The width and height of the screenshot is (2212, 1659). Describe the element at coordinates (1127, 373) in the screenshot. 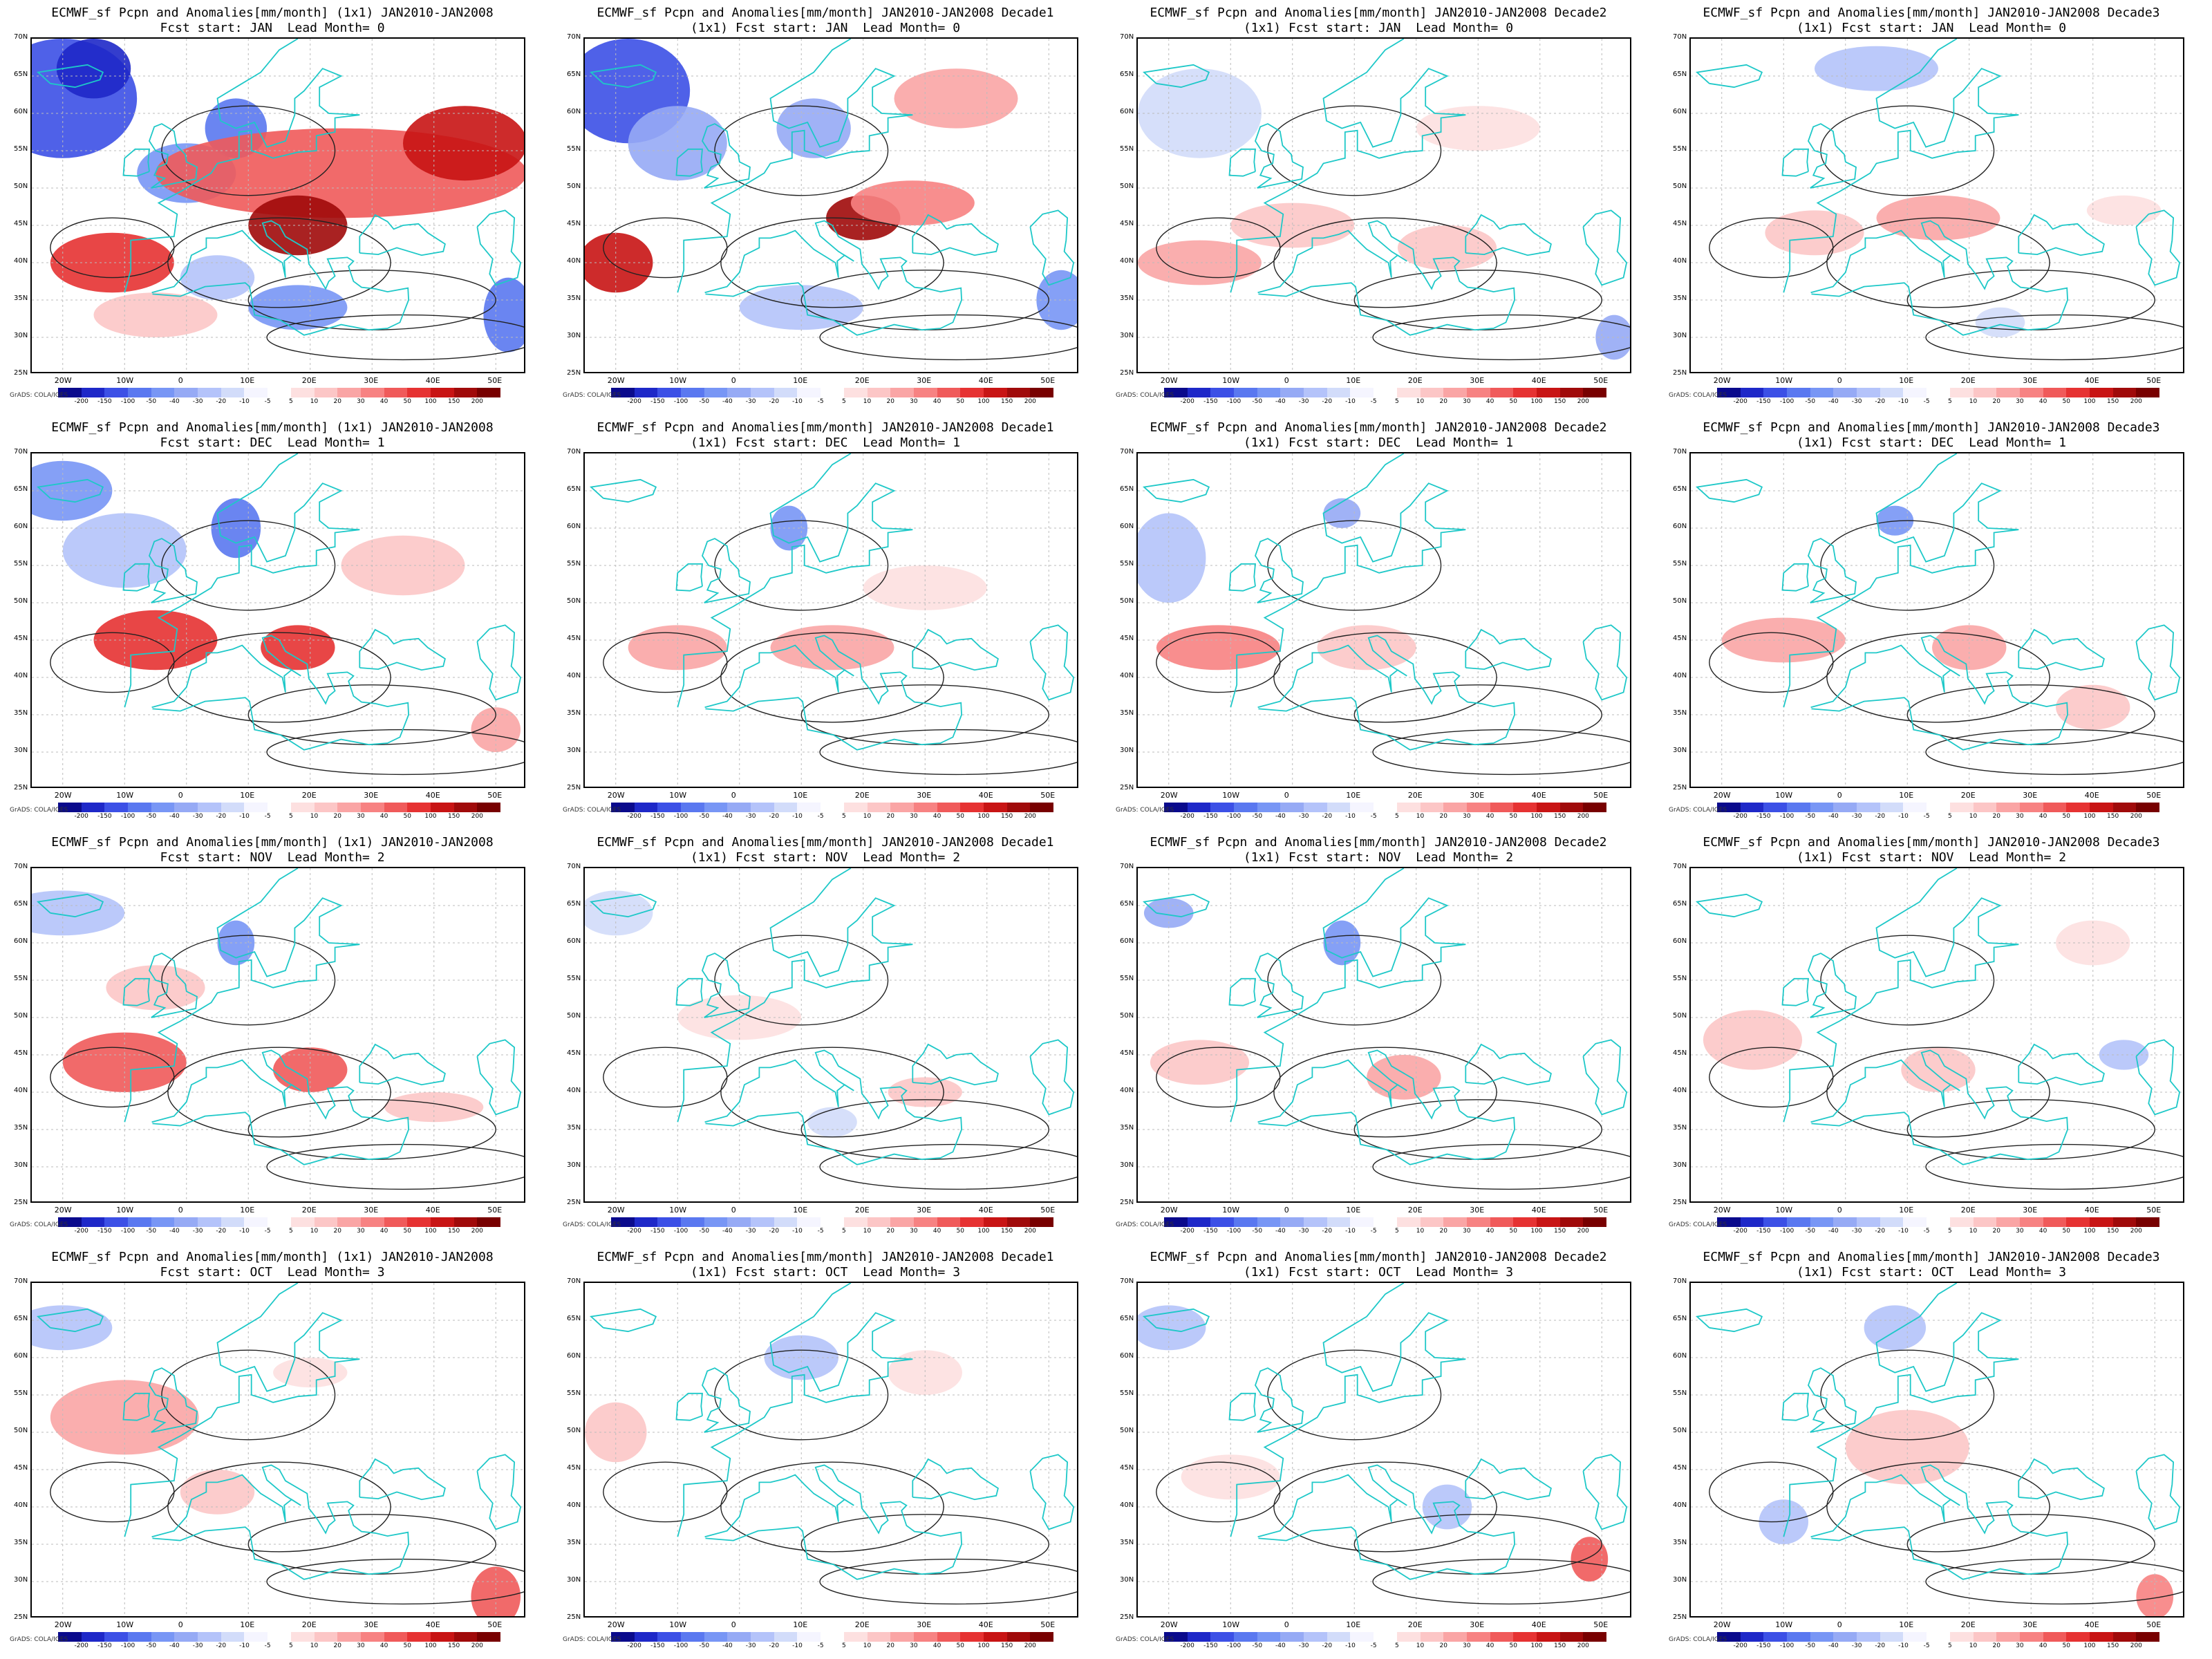

I see `latitude-label: 25N` at that location.